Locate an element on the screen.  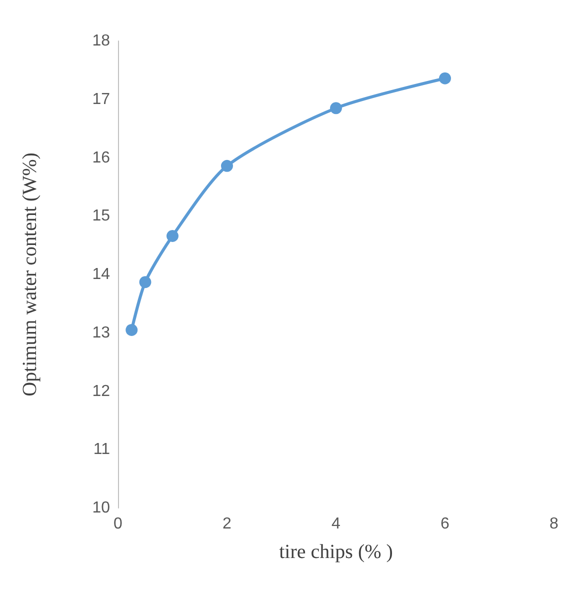
y-tick-label: 16 is located at coordinates (101, 157).